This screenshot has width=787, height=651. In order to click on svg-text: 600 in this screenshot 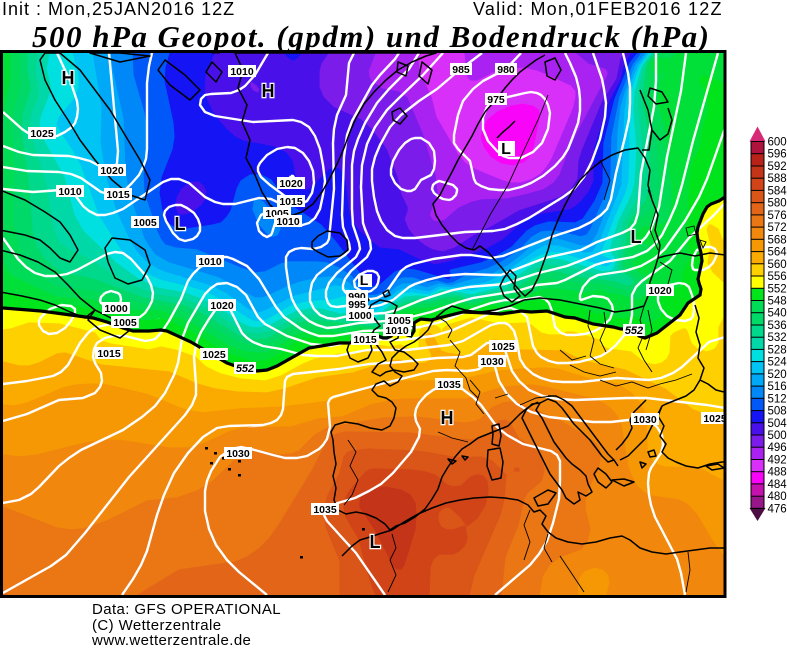, I will do `click(777, 143)`.